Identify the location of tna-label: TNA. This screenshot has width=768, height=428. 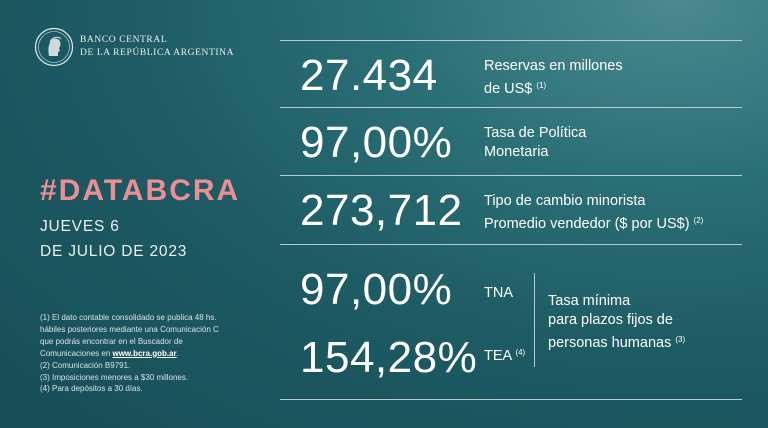
(498, 293).